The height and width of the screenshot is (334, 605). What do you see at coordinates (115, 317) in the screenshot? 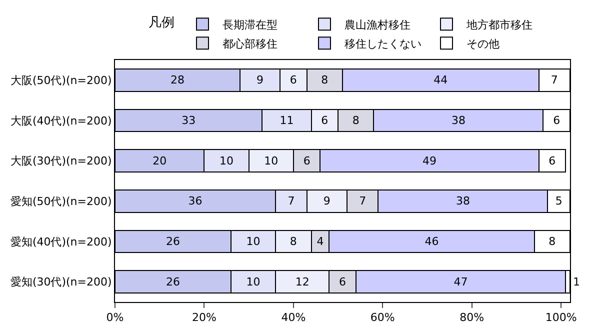
I see `x-tick-label: 0%` at bounding box center [115, 317].